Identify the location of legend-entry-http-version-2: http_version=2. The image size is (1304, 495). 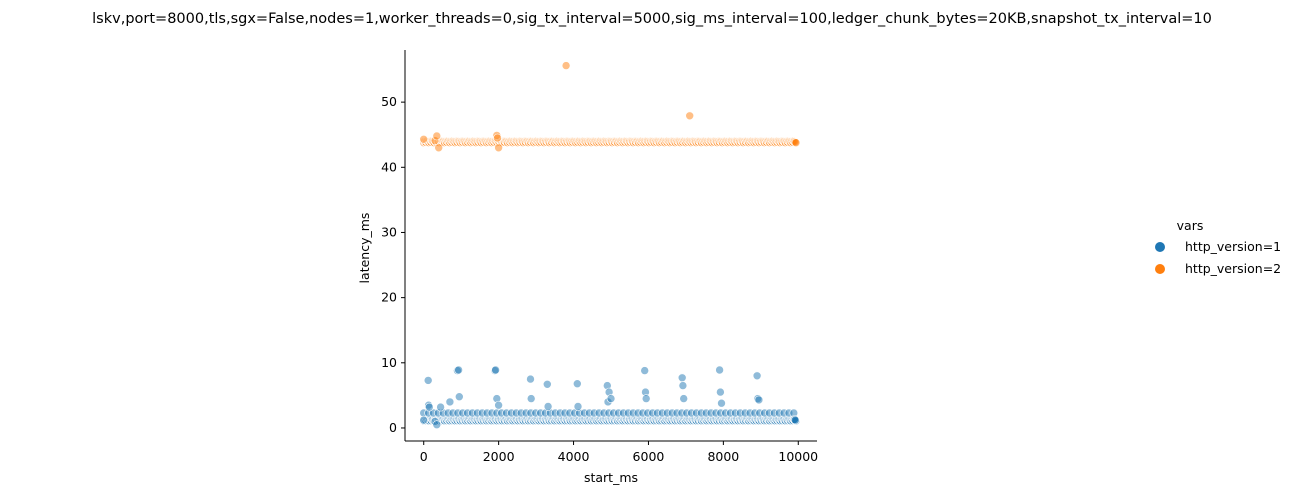
(1233, 268).